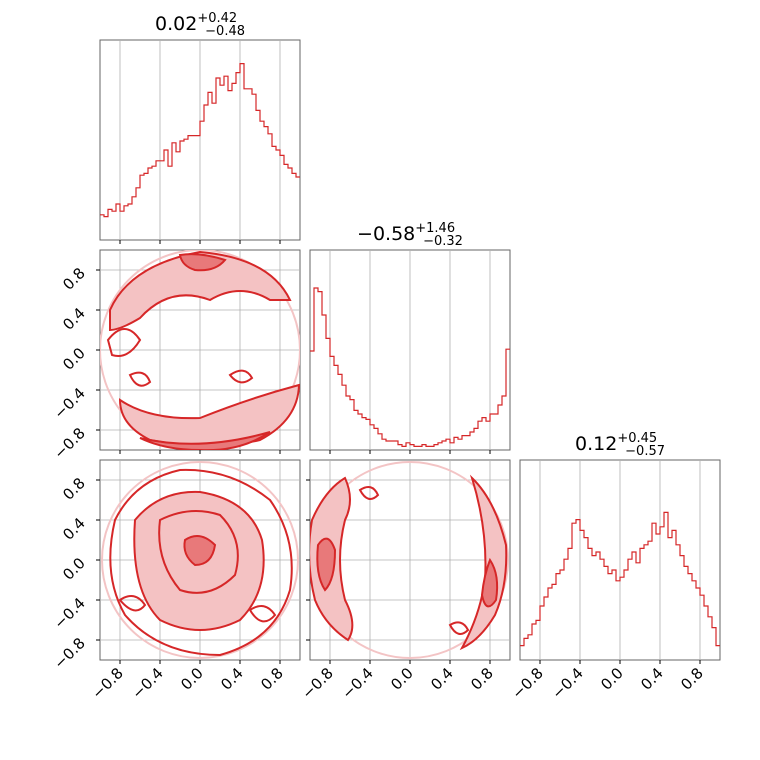  Describe the element at coordinates (357, 683) in the screenshot. I see `x-axis-param-1-tick-label: −0.4` at that location.